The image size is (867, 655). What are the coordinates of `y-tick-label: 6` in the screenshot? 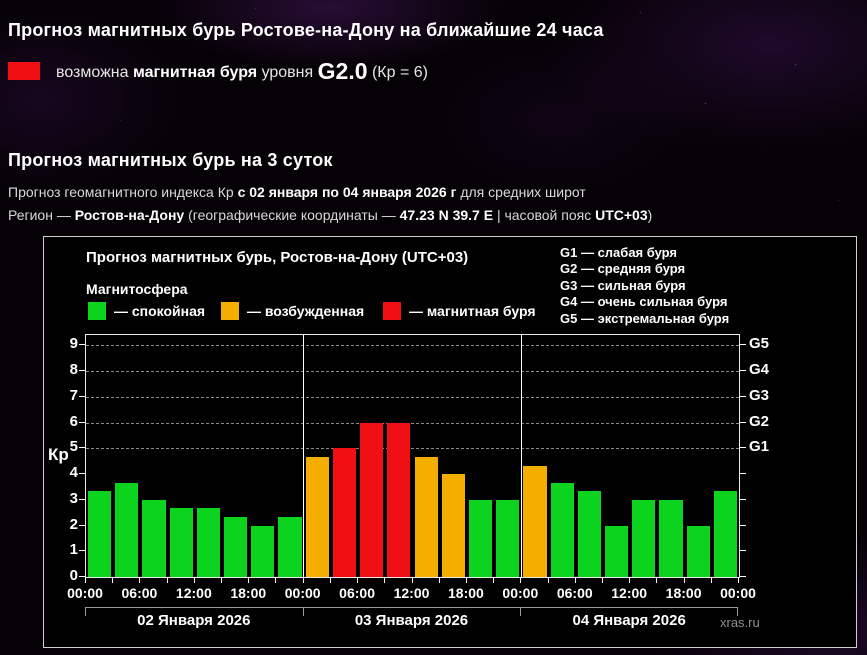 It's located at (73, 421).